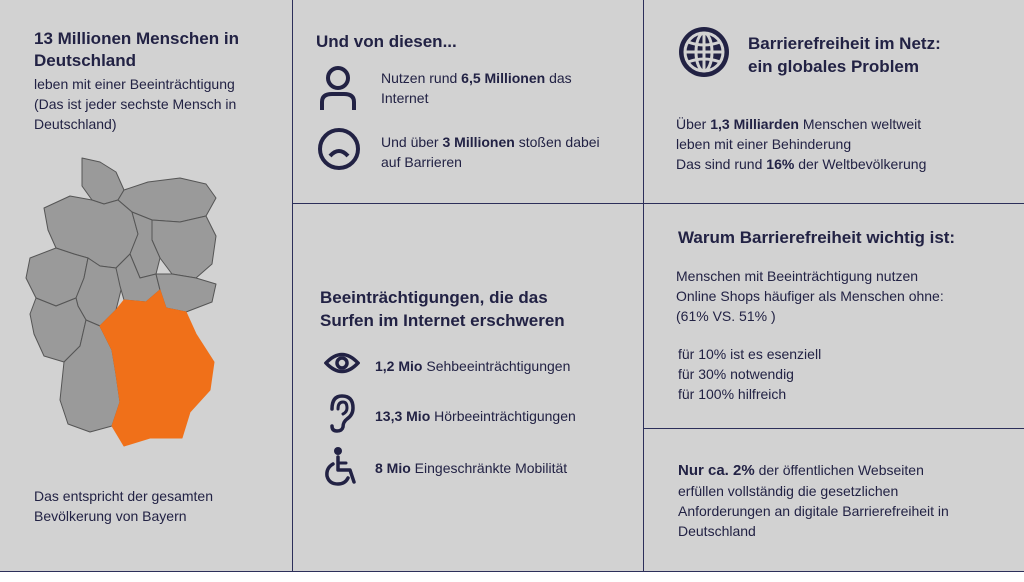 This screenshot has height=582, width=1024. Describe the element at coordinates (159, 50) in the screenshot. I see `germany-heading: 13 Millionen Menschen in Deutschland` at that location.